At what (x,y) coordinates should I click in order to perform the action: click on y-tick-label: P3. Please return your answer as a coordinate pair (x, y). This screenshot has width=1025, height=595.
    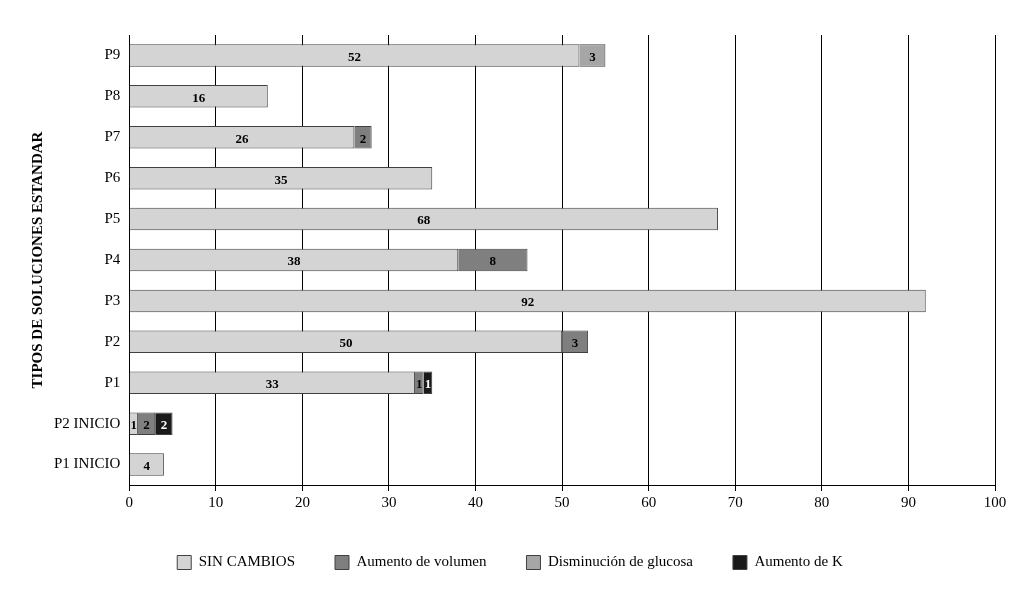
    Looking at the image, I should click on (112, 299).